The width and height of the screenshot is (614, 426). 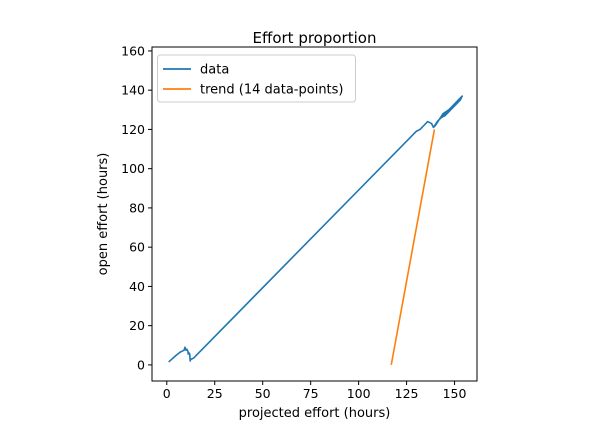 What do you see at coordinates (315, 413) in the screenshot?
I see `x-axis-label: projected effort (hours)` at bounding box center [315, 413].